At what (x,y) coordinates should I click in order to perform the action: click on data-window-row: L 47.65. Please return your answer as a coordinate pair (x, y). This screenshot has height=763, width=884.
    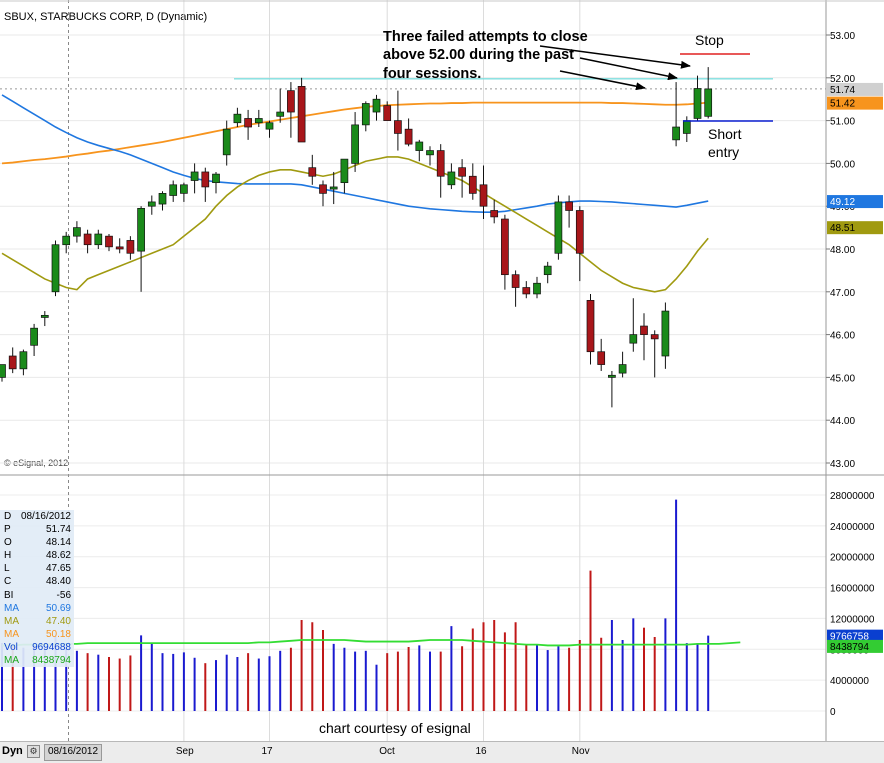
    Looking at the image, I should click on (37, 568).